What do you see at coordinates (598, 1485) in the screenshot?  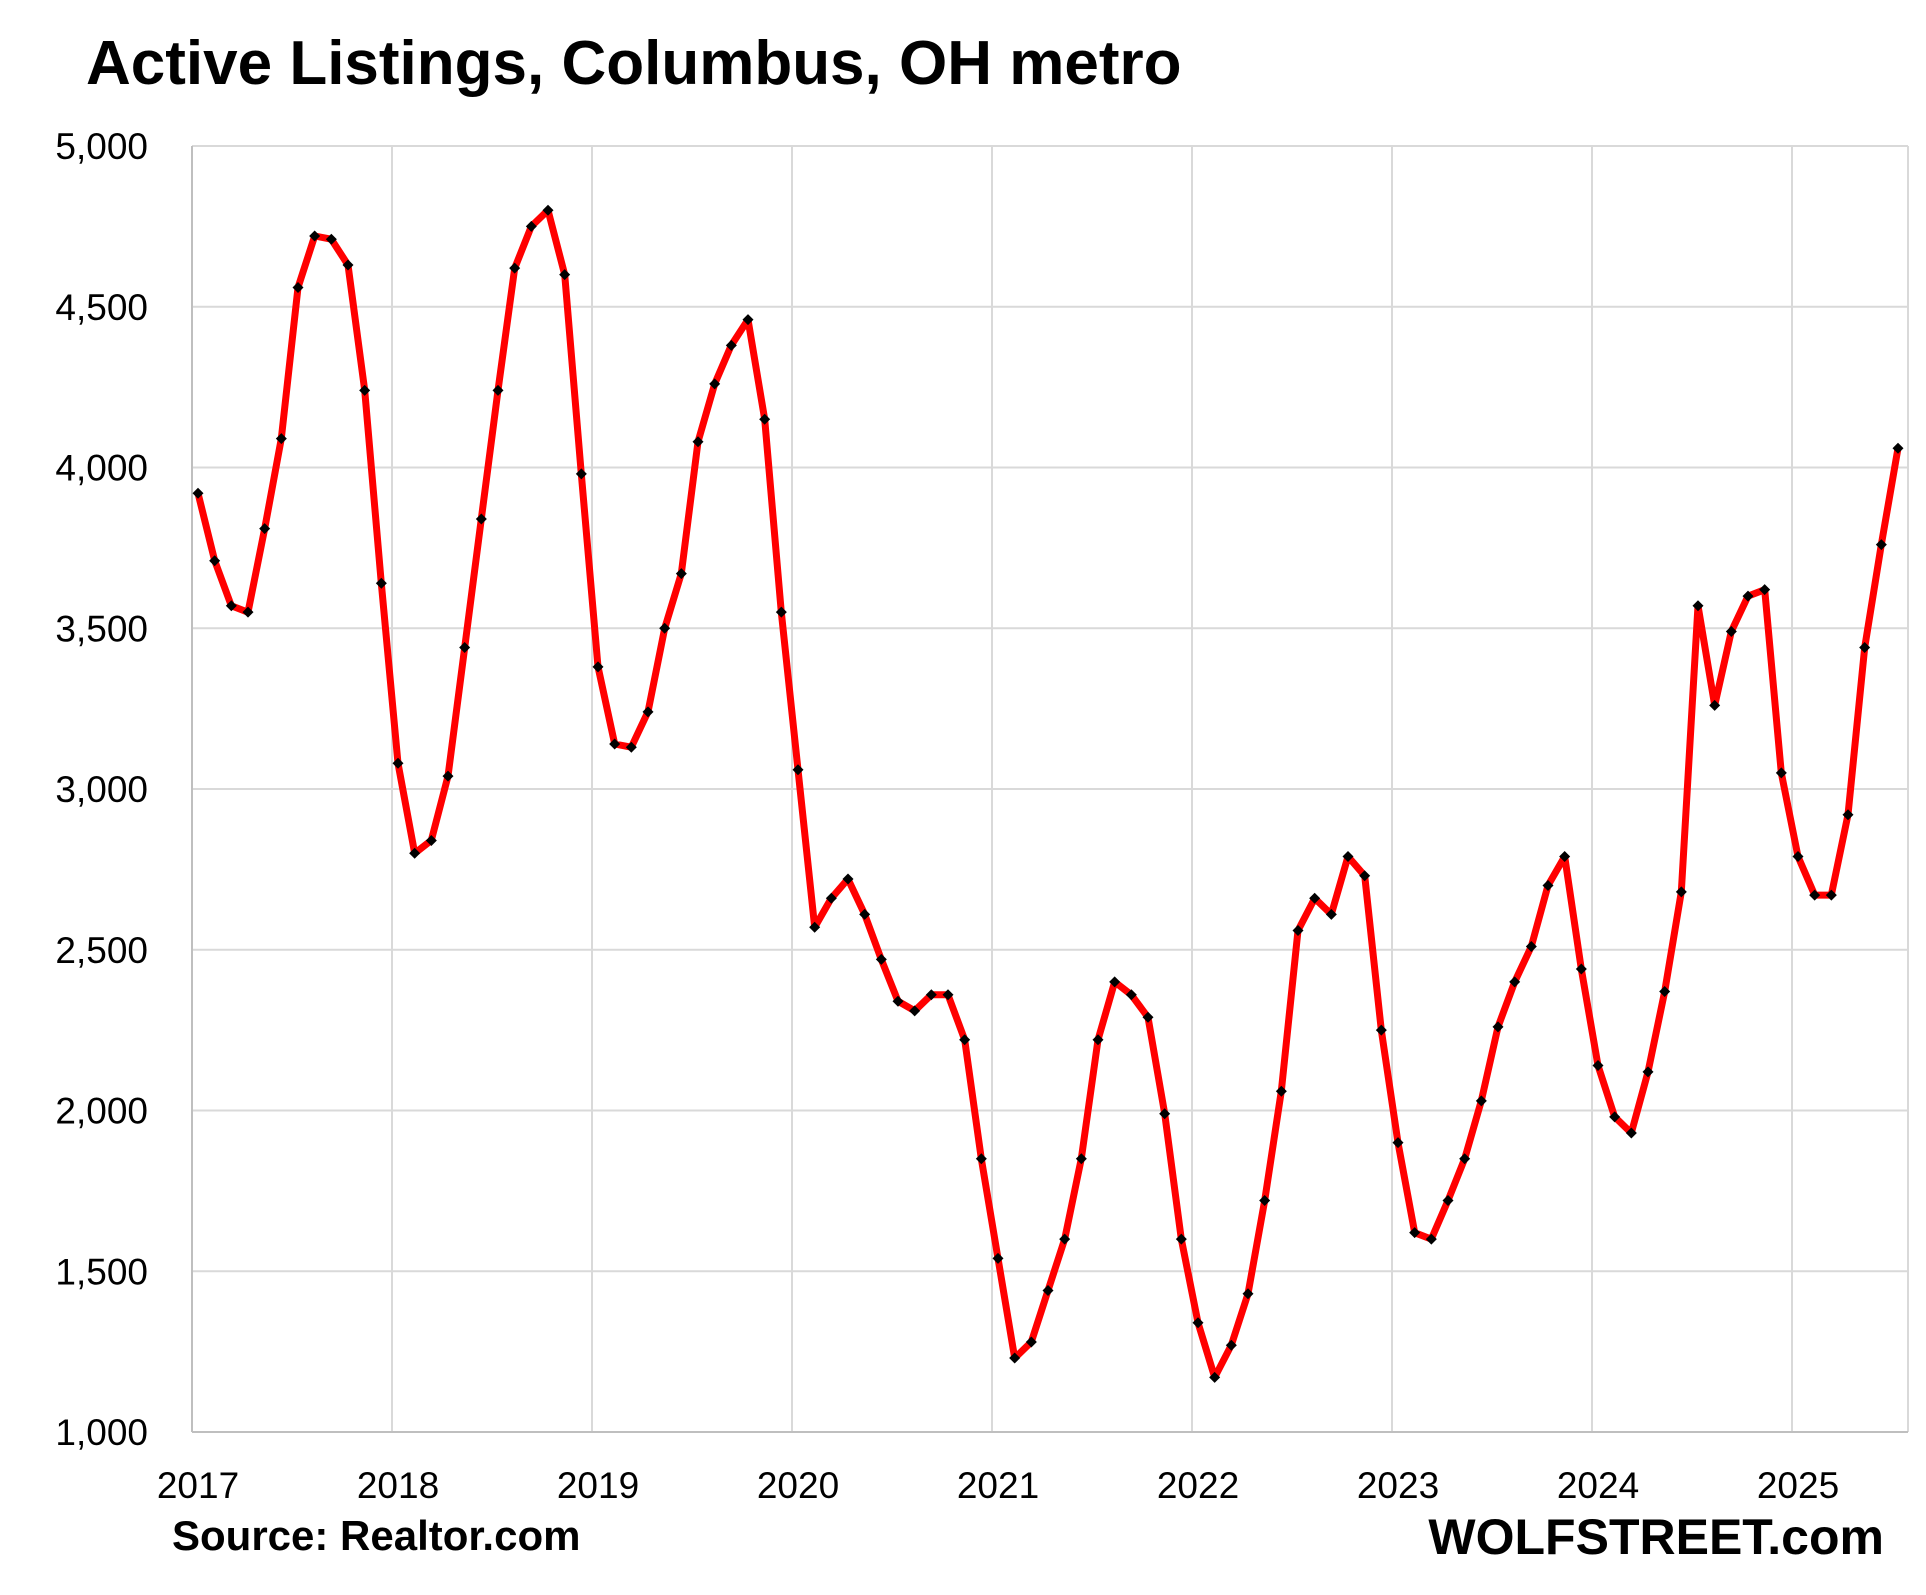 I see `x-tick-label: 2019` at bounding box center [598, 1485].